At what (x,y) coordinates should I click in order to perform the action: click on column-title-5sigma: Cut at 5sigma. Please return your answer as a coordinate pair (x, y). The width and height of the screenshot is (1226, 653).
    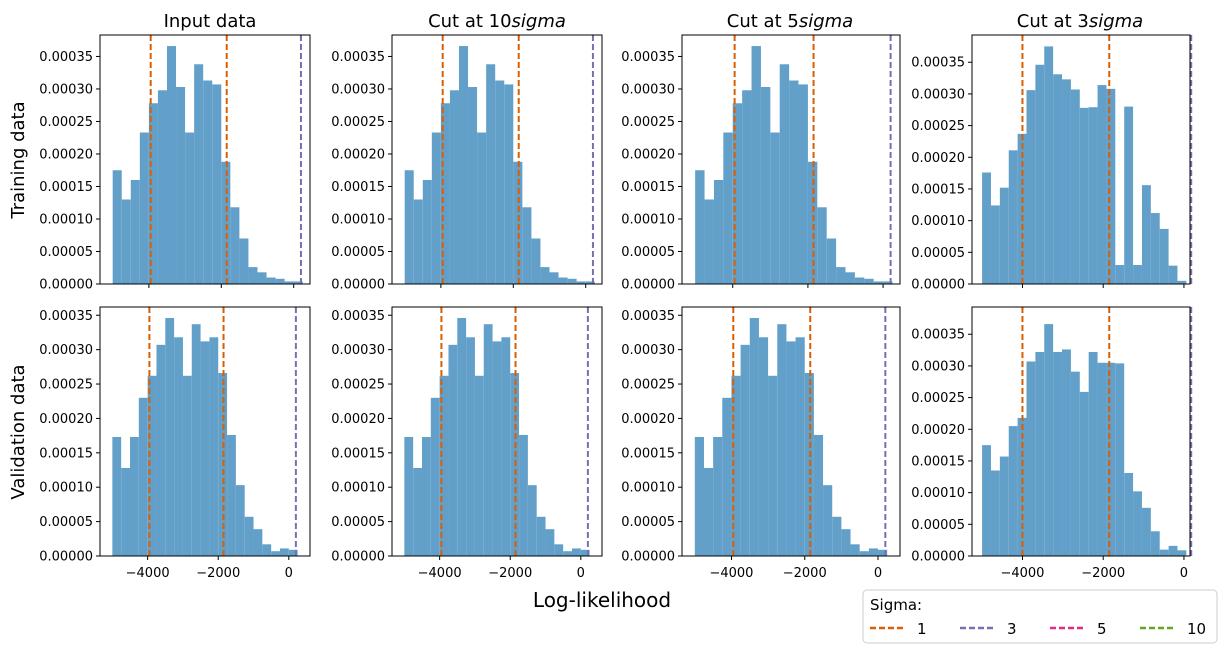
    Looking at the image, I should click on (790, 21).